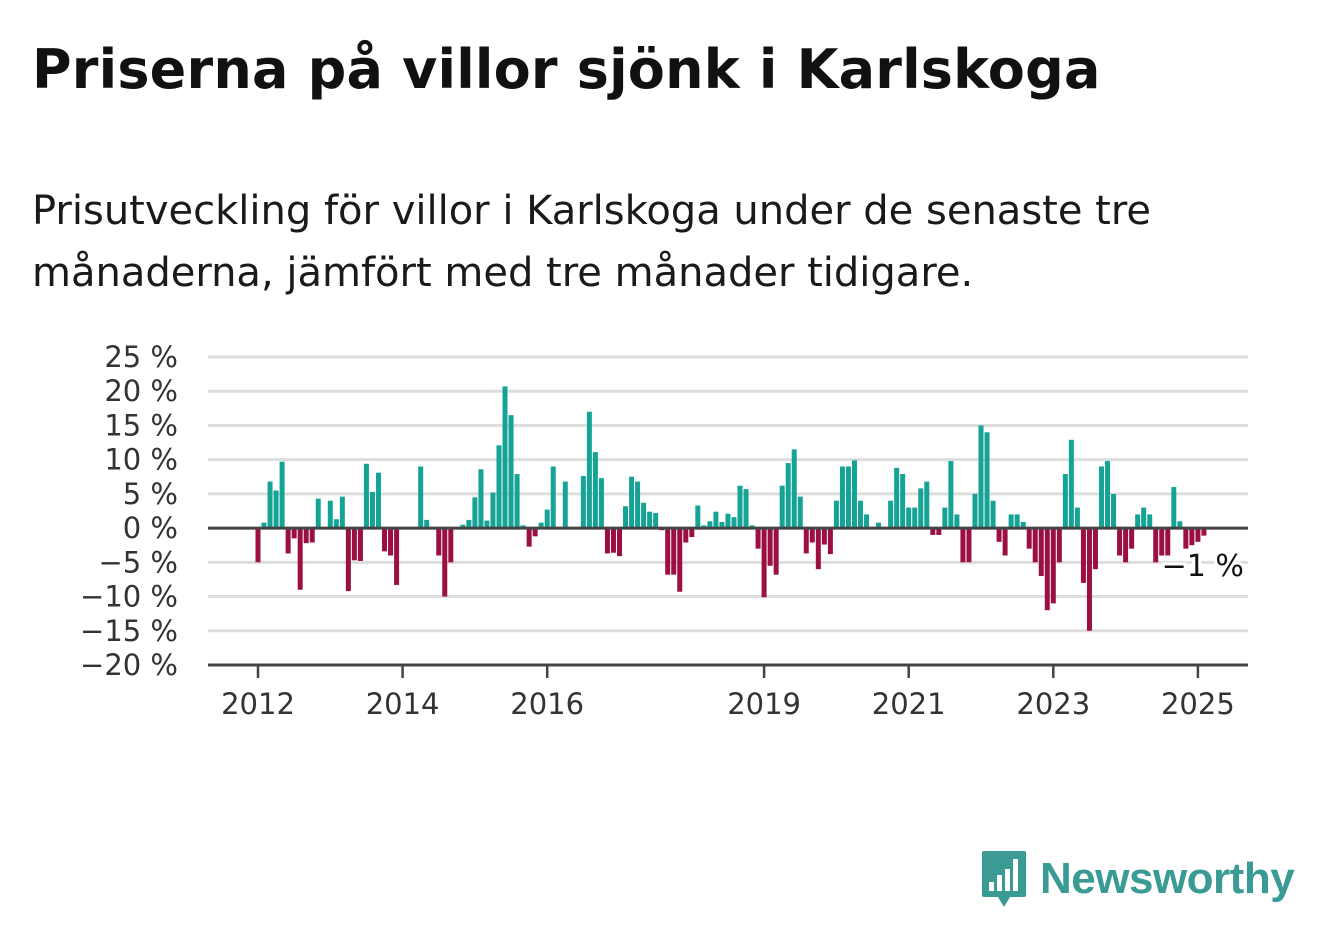  What do you see at coordinates (1167, 878) in the screenshot?
I see `brand-name: Newsworthy` at bounding box center [1167, 878].